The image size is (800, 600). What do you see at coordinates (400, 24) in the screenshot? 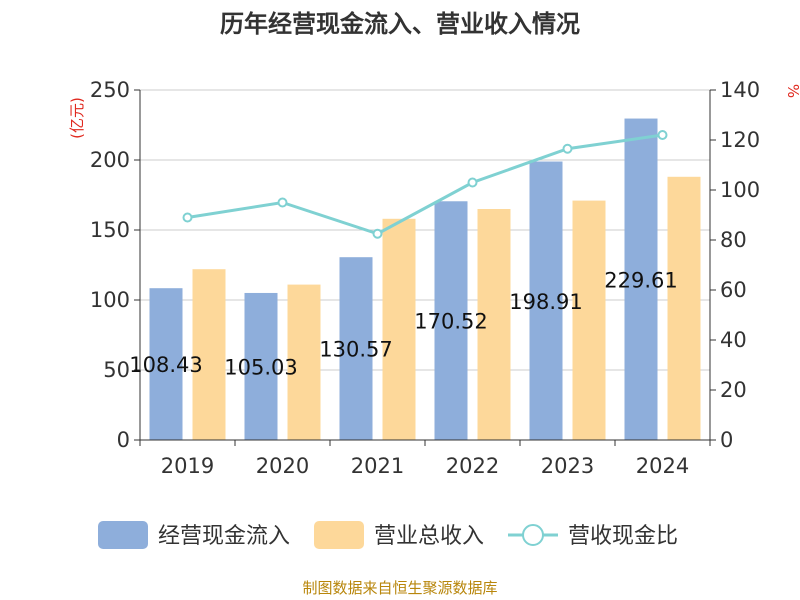
I see `chart-title: 历年经营现金流入、营业收入情况` at bounding box center [400, 24].